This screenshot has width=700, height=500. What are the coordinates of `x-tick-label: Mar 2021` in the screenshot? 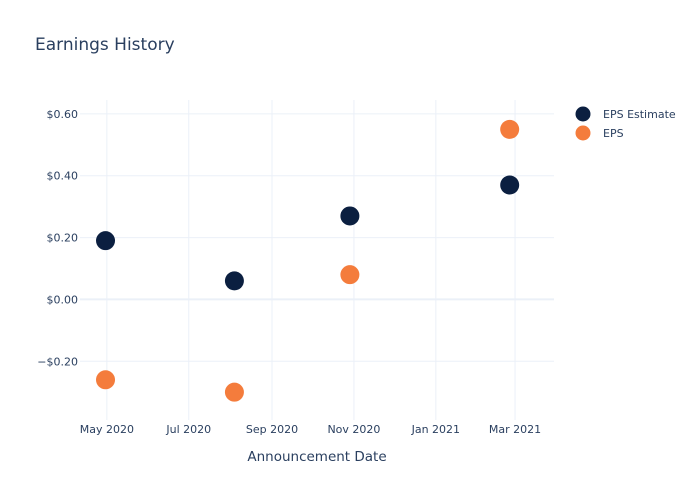 It's located at (515, 429).